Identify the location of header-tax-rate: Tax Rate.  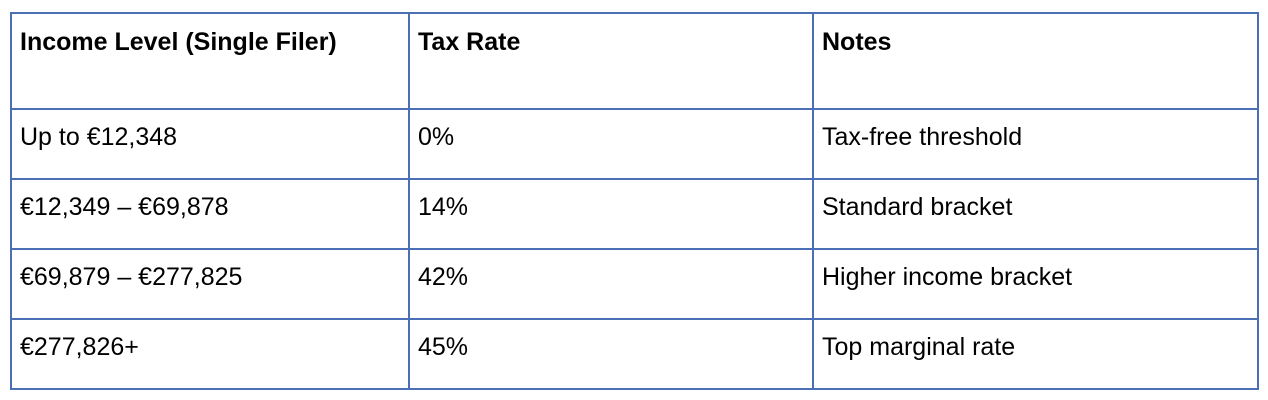
(611, 61).